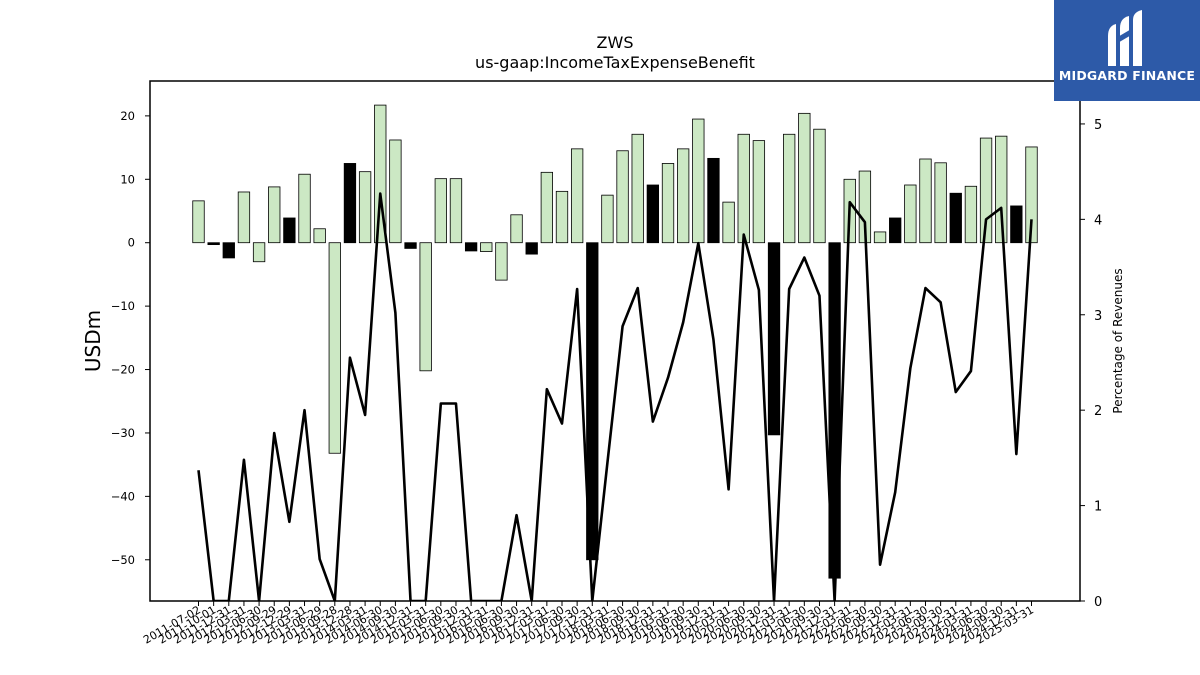 Image resolution: width=1200 pixels, height=675 pixels. Describe the element at coordinates (1127, 75) in the screenshot. I see `logo-text: MIDGARD FINANCE` at that location.